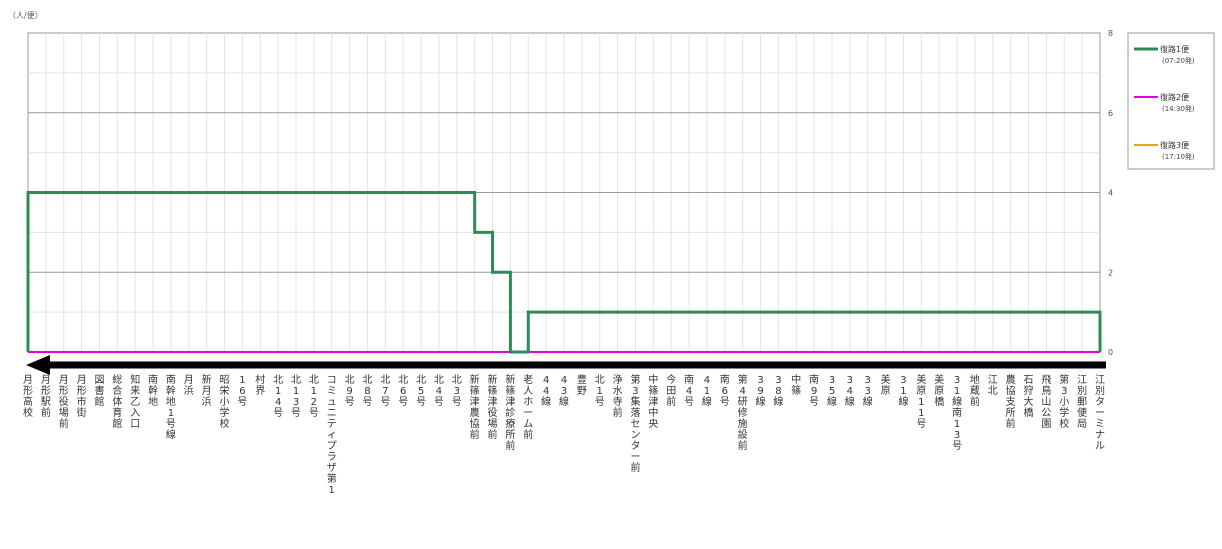  Describe the element at coordinates (1082, 402) in the screenshot. I see `x-tick-label: 江別郵便局` at that location.